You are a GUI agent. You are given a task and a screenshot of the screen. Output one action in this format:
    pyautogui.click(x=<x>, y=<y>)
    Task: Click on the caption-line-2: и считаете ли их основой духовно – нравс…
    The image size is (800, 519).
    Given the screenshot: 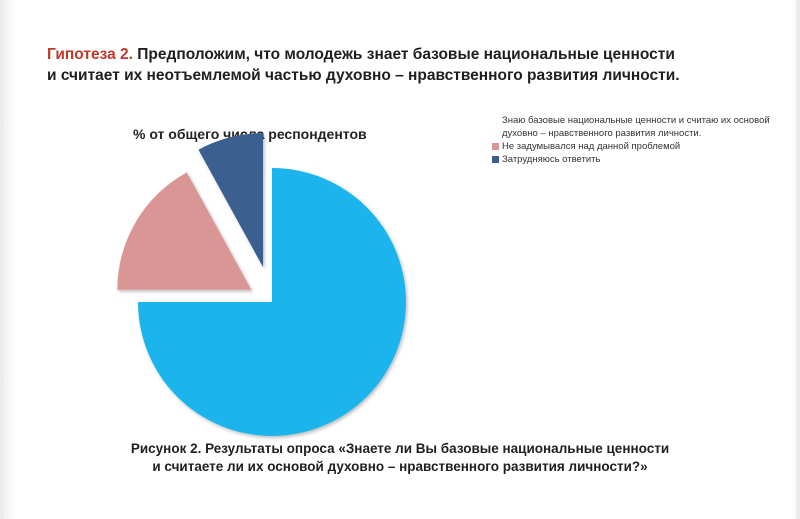 What is the action you would take?
    pyautogui.click(x=400, y=466)
    